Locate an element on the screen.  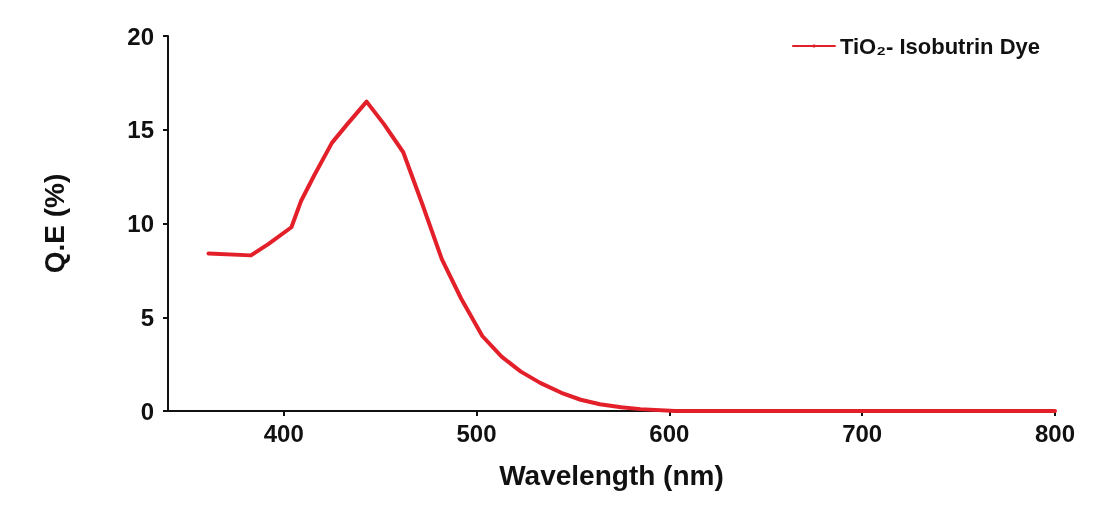
y-axis-title: Q.E (%) is located at coordinates (54, 223).